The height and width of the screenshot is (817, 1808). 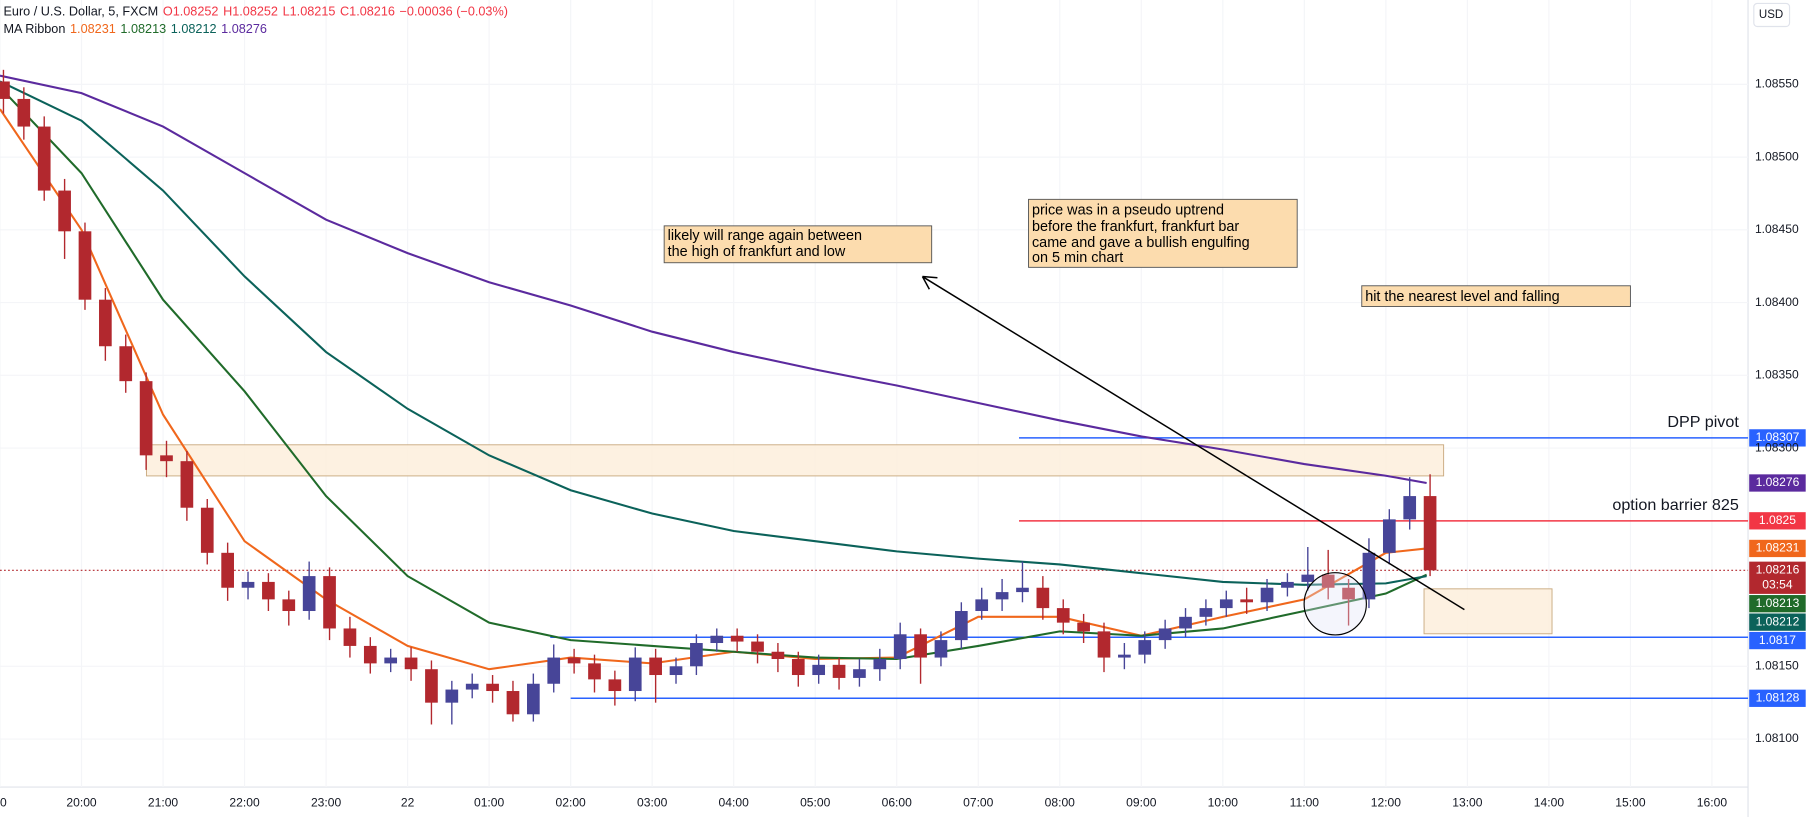 I want to click on ohlc: C1.08216, so click(x=367, y=12).